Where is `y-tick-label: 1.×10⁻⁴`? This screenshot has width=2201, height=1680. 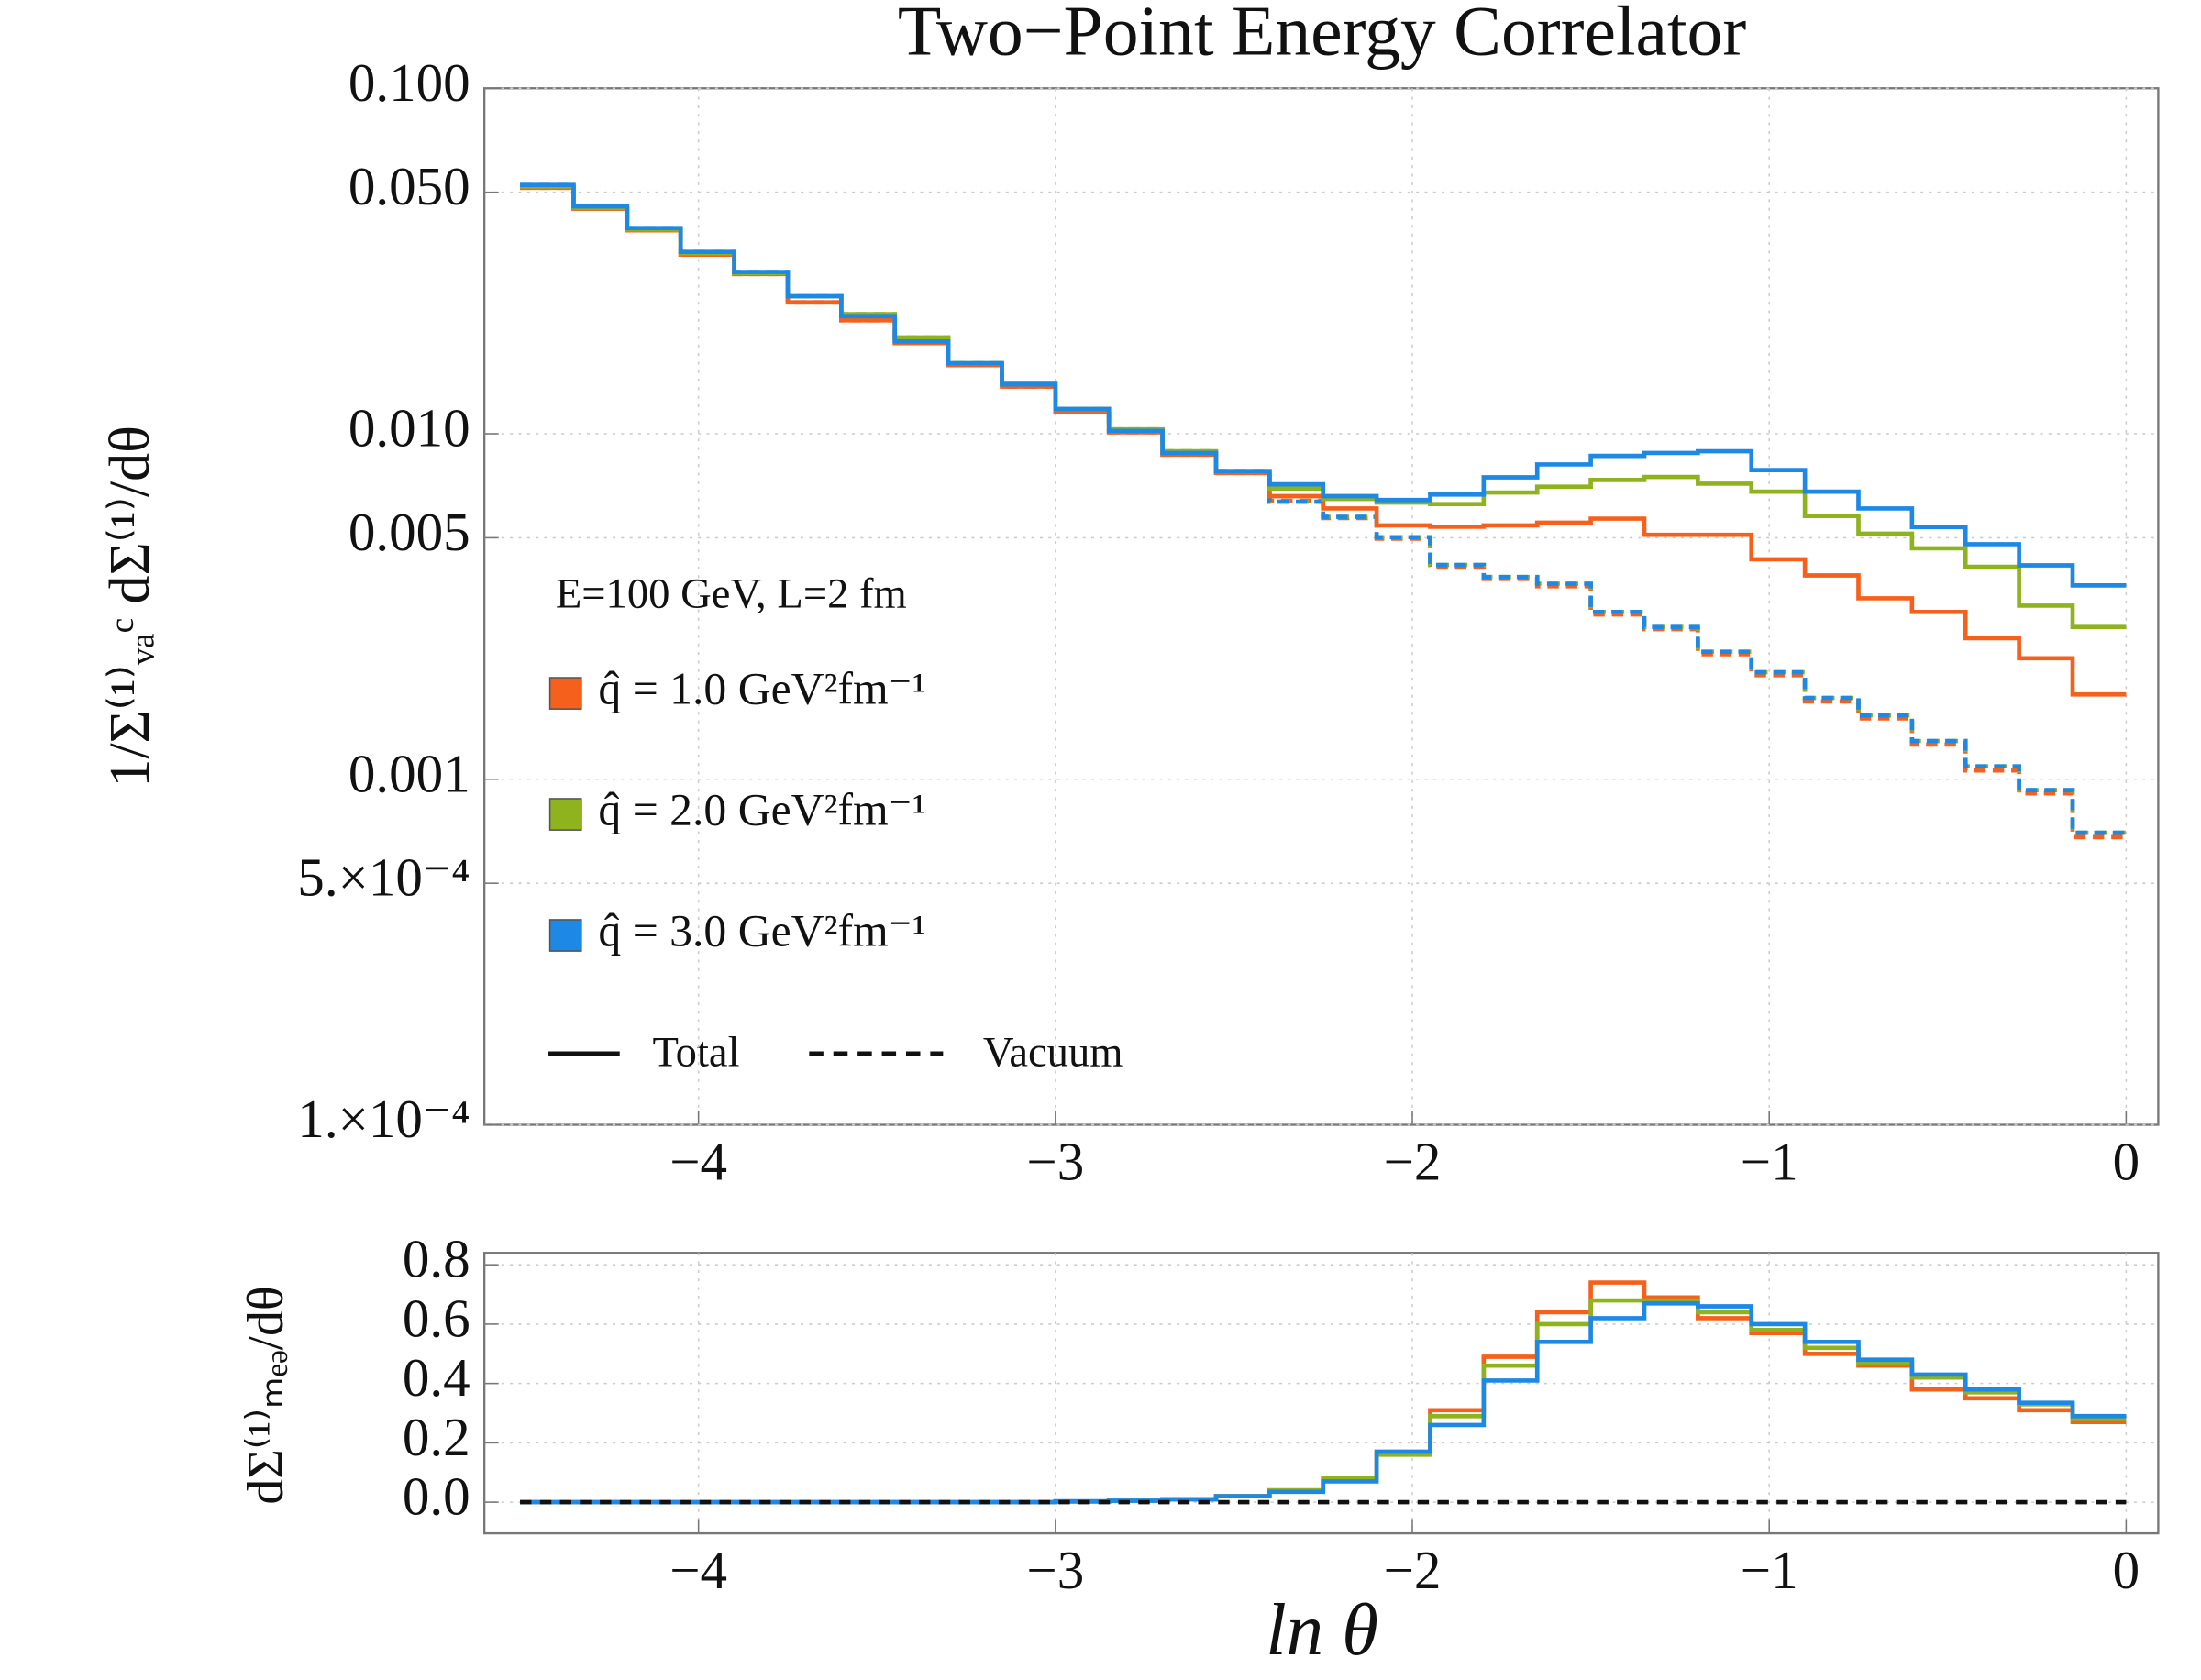 y-tick-label: 1.×10⁻⁴ is located at coordinates (383, 1119).